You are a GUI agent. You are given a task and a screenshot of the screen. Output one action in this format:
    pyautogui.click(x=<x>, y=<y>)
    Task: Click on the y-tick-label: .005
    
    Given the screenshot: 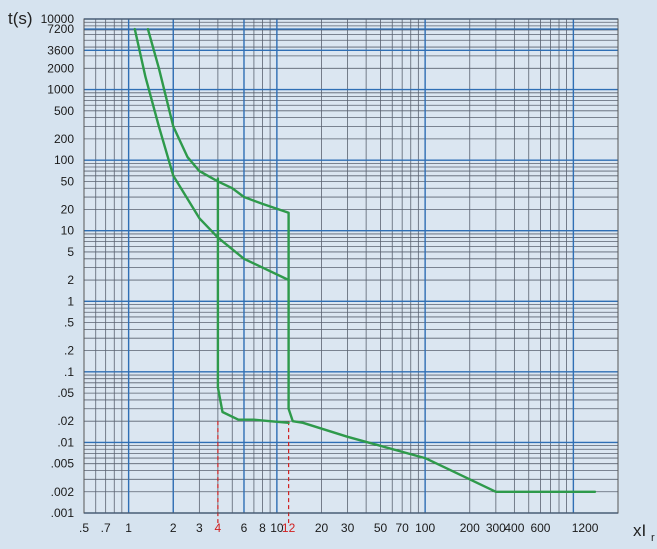 What is the action you would take?
    pyautogui.click(x=63, y=464)
    